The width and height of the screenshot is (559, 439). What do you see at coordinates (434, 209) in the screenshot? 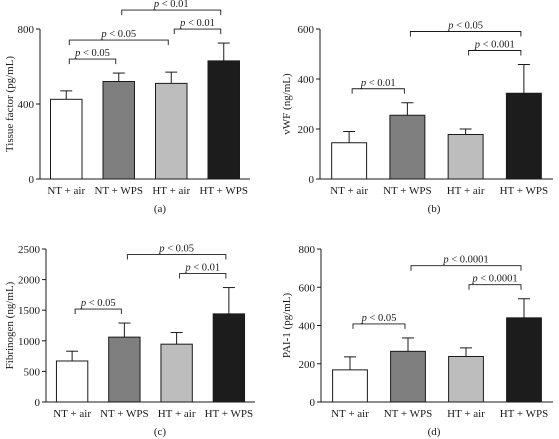
I see `panel-label: (b)` at bounding box center [434, 209].